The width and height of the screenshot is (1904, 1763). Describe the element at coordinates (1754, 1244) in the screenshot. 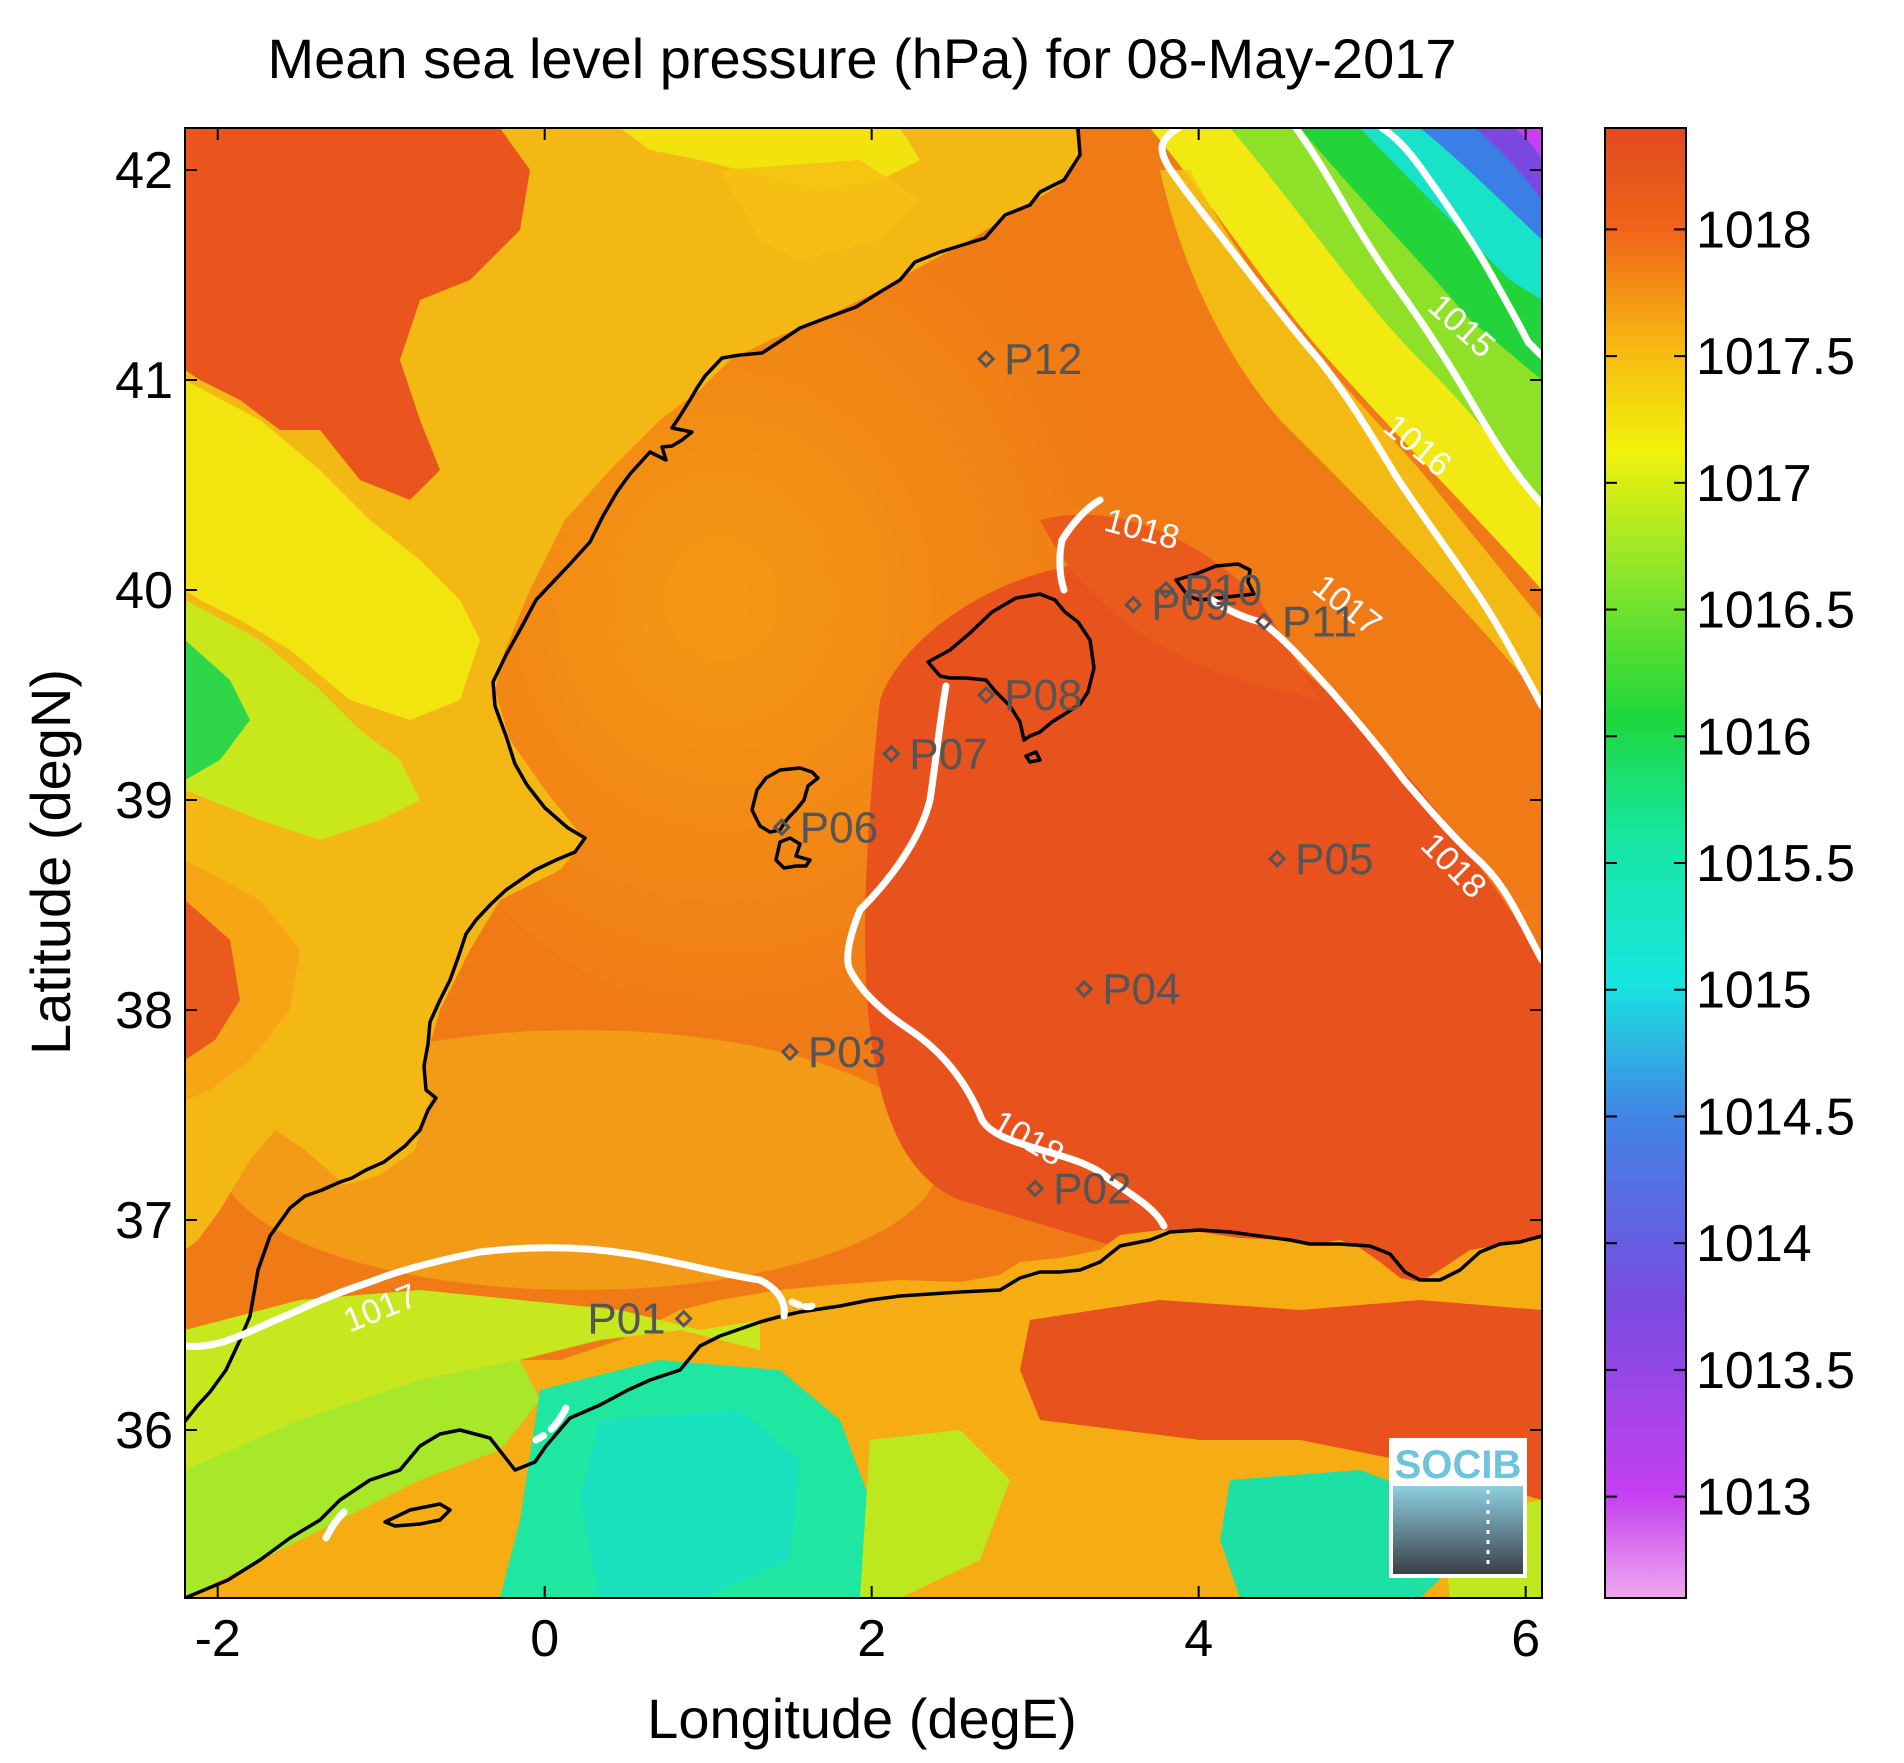

I see `colorbar-label: 1014` at that location.